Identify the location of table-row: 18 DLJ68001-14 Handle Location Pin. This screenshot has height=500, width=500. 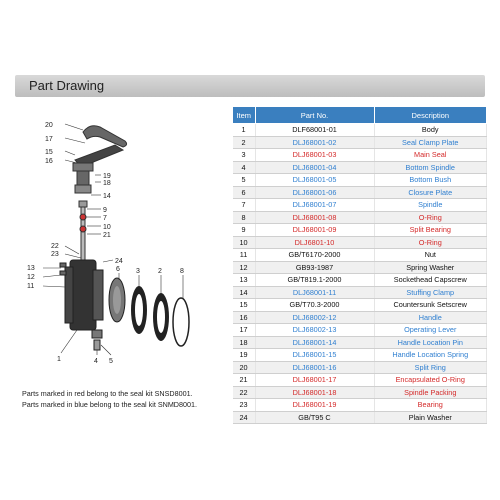
(359, 342).